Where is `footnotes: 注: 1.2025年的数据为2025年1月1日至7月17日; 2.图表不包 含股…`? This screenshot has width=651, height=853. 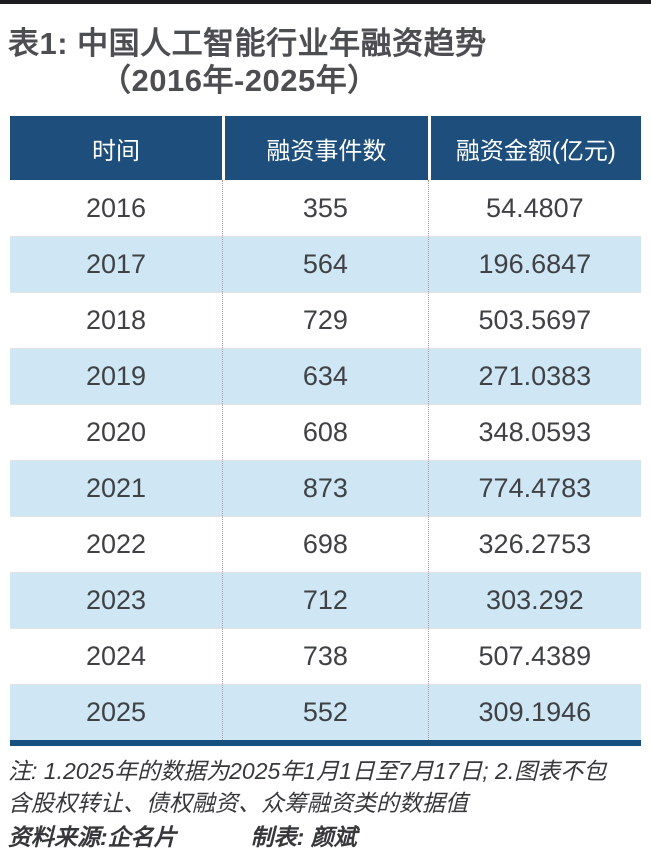 footnotes: 注: 1.2025年的数据为2025年1月1日至7月17日; 2.图表不包 含股… is located at coordinates (327, 804).